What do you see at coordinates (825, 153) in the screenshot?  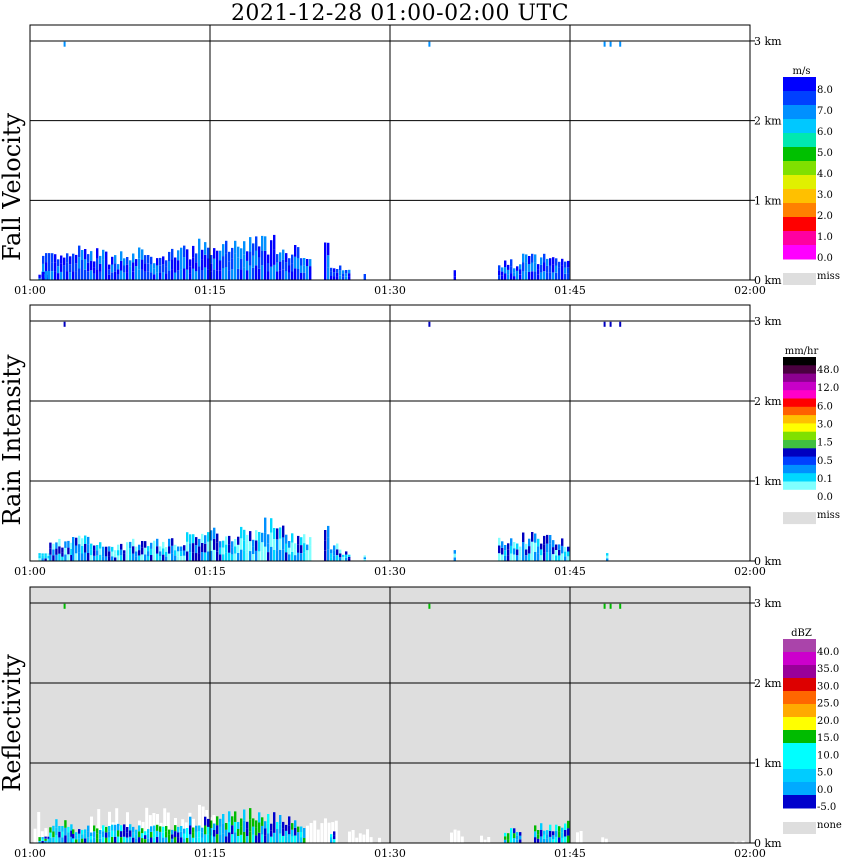 I see `colorbar-label: 5.0` at bounding box center [825, 153].